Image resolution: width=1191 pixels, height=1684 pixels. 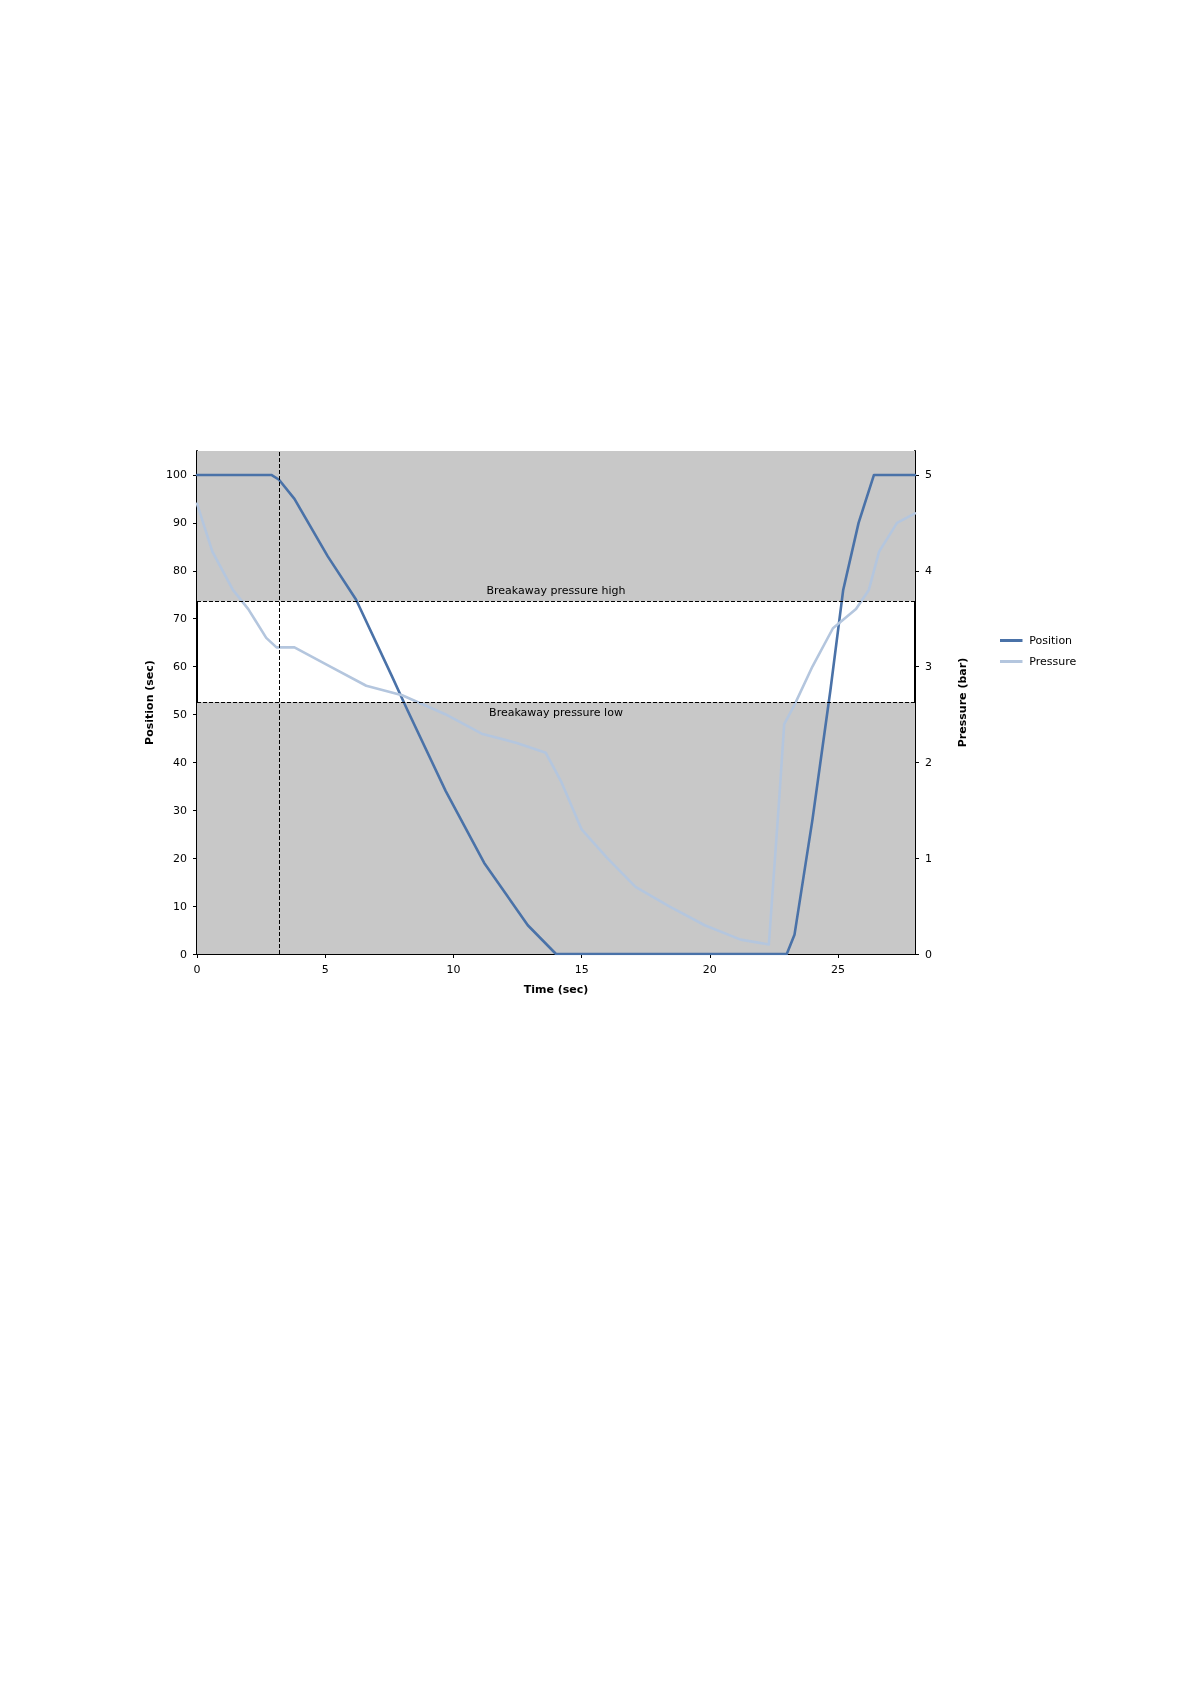 I want to click on y-tick-label: 100, so click(x=176, y=475).